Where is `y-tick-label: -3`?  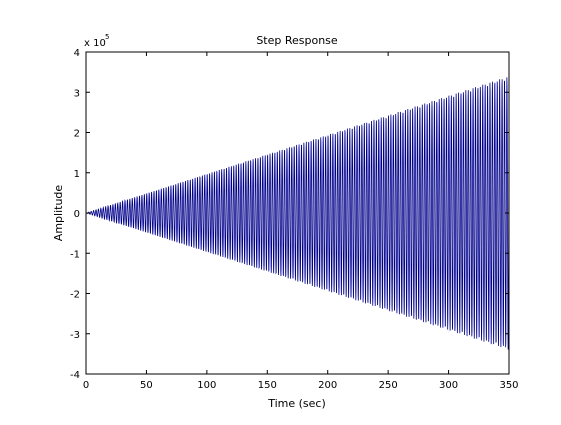
y-tick-label: -3 is located at coordinates (75, 335).